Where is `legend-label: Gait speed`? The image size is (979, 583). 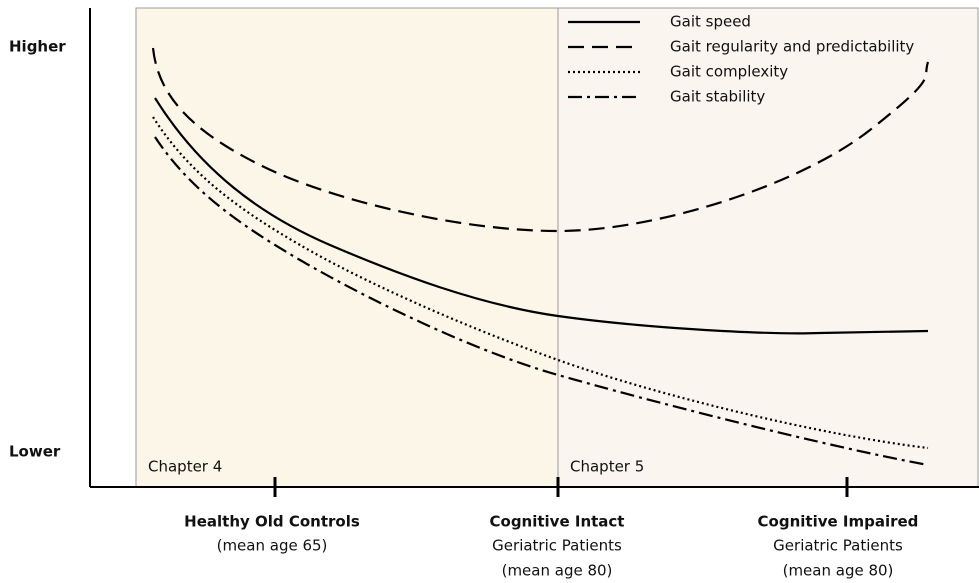 legend-label: Gait speed is located at coordinates (710, 22).